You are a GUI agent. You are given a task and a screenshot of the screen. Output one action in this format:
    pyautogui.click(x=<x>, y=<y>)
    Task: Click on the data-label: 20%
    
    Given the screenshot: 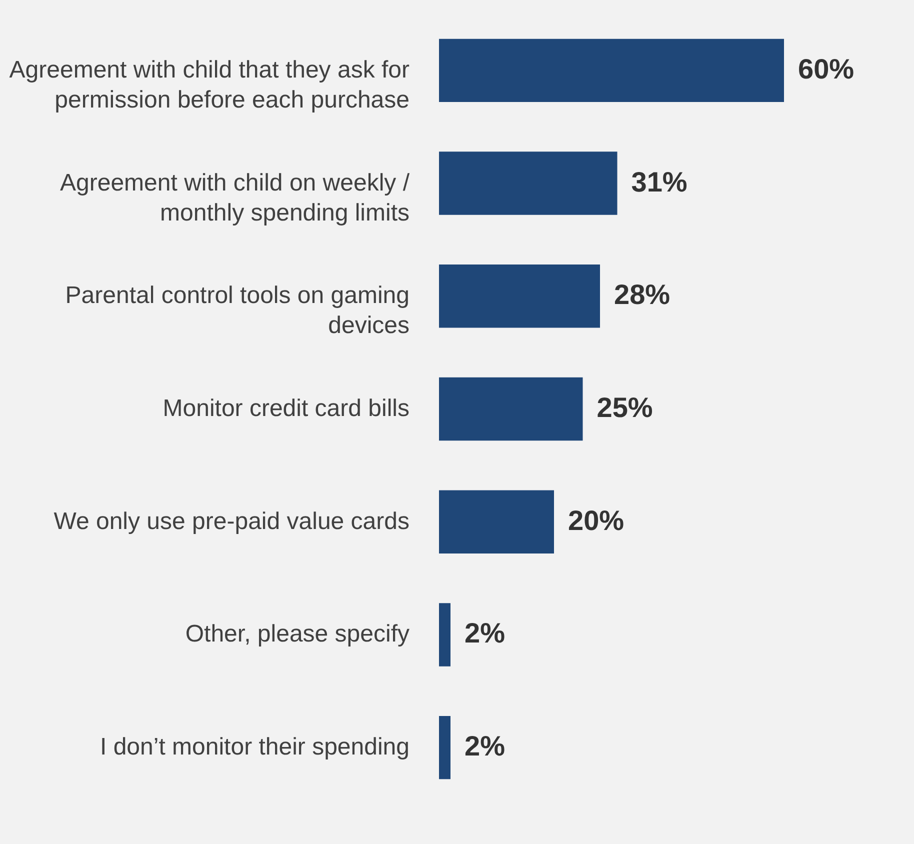 What is the action you would take?
    pyautogui.click(x=596, y=520)
    